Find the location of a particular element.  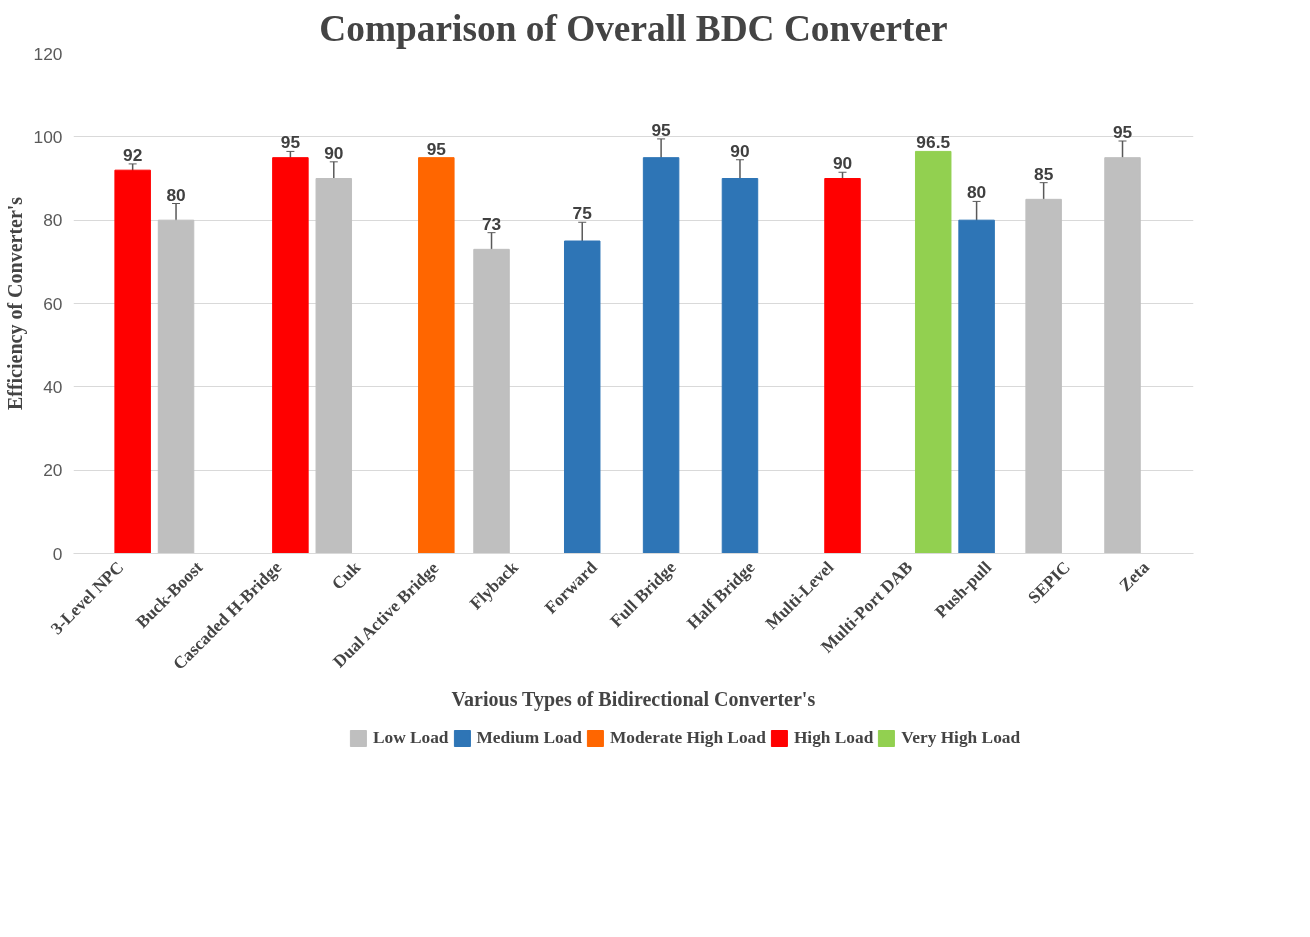

y-axis-title: Efficiency of Converter's is located at coordinates (15, 303).